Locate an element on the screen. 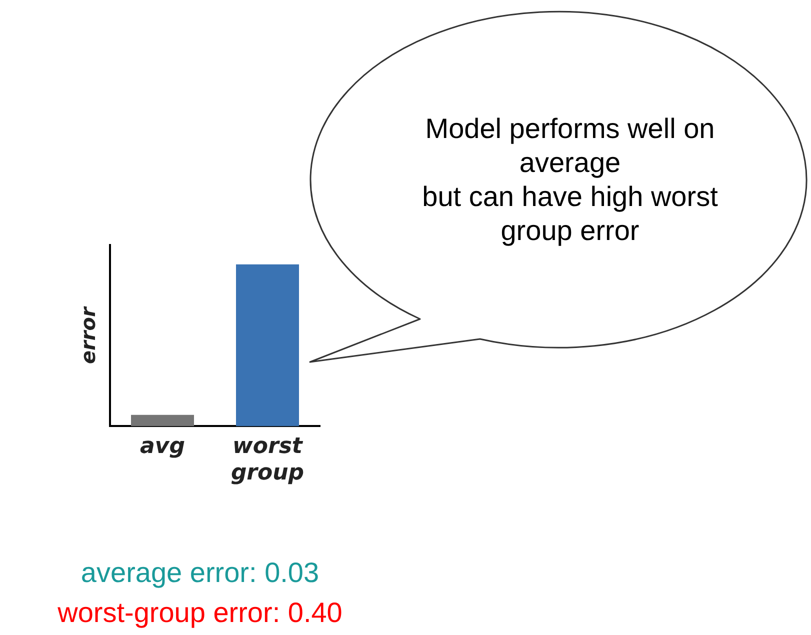 Image resolution: width=811 pixels, height=635 pixels. x-tick-label: worst group is located at coordinates (267, 460).